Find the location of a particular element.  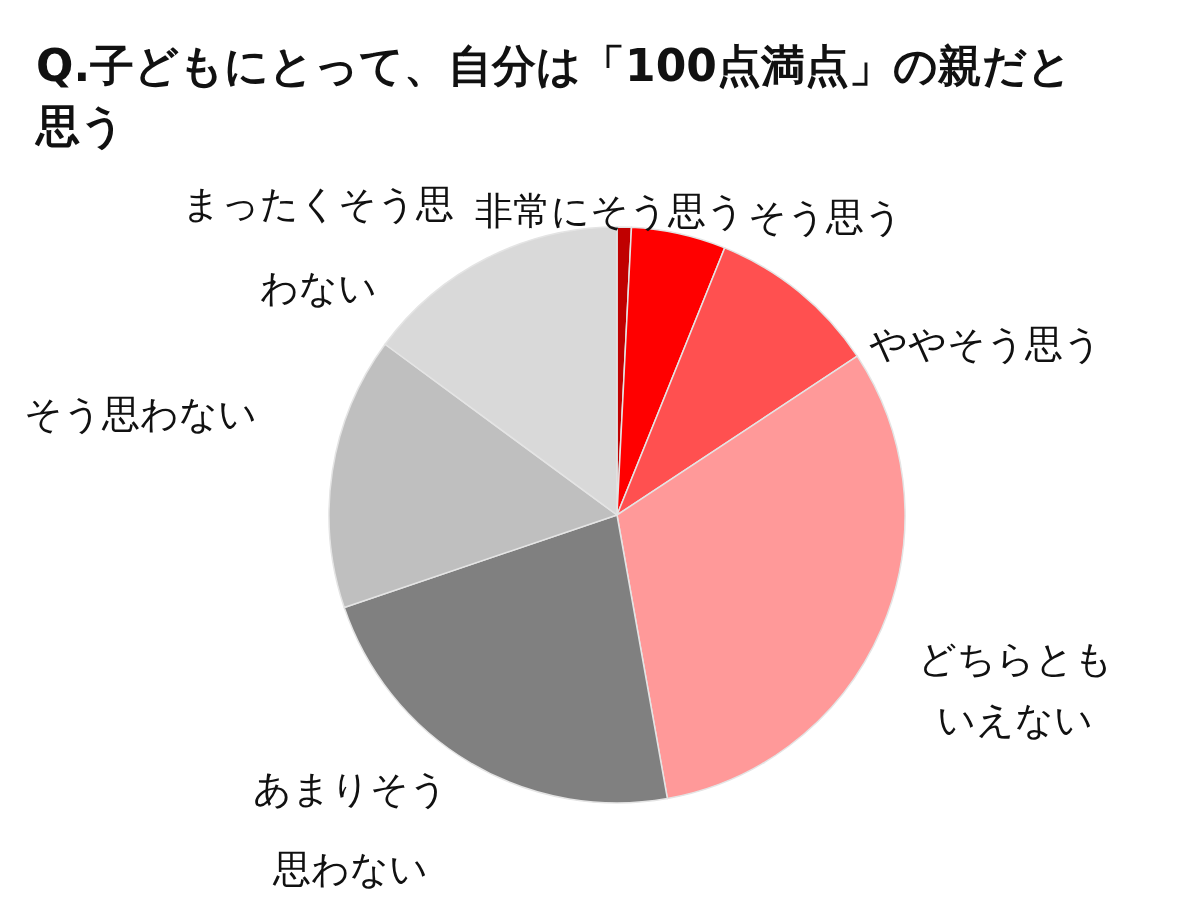

slice-label: あまりそう思わない is located at coordinates (350, 829).